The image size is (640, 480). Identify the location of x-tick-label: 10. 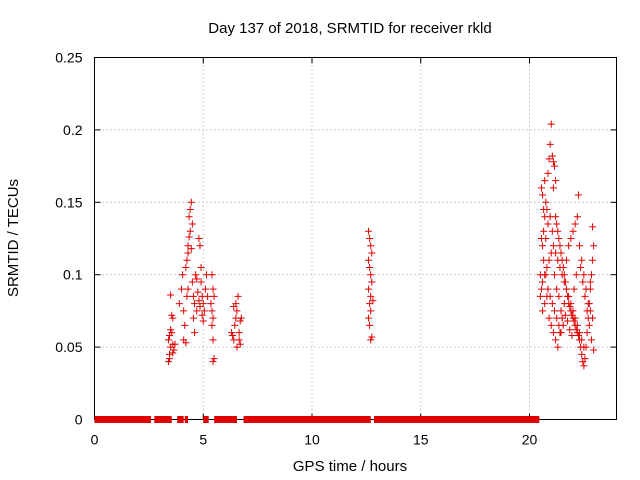
(312, 440).